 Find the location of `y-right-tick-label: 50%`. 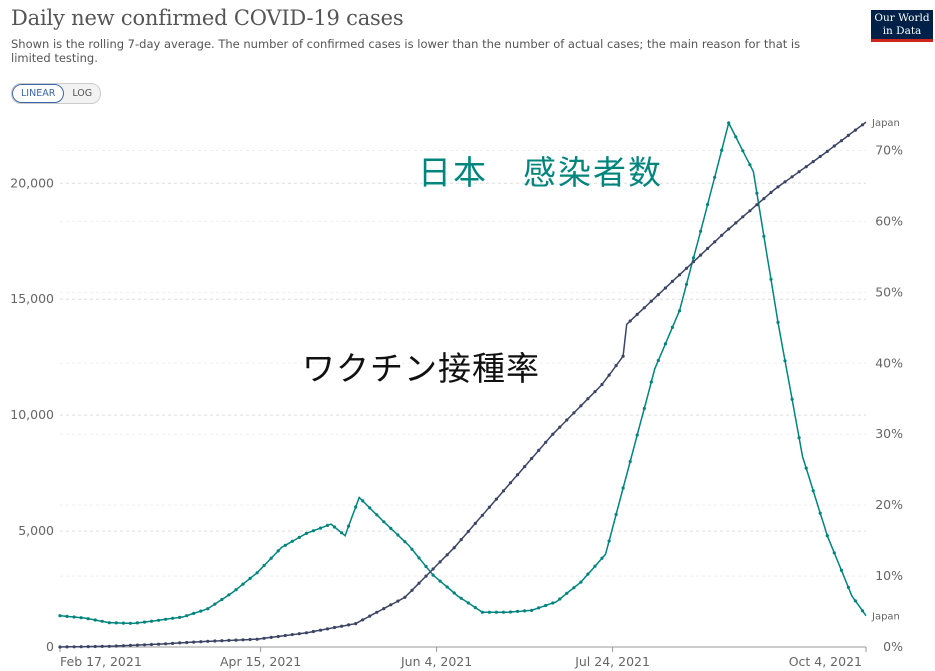

y-right-tick-label: 50% is located at coordinates (889, 291).